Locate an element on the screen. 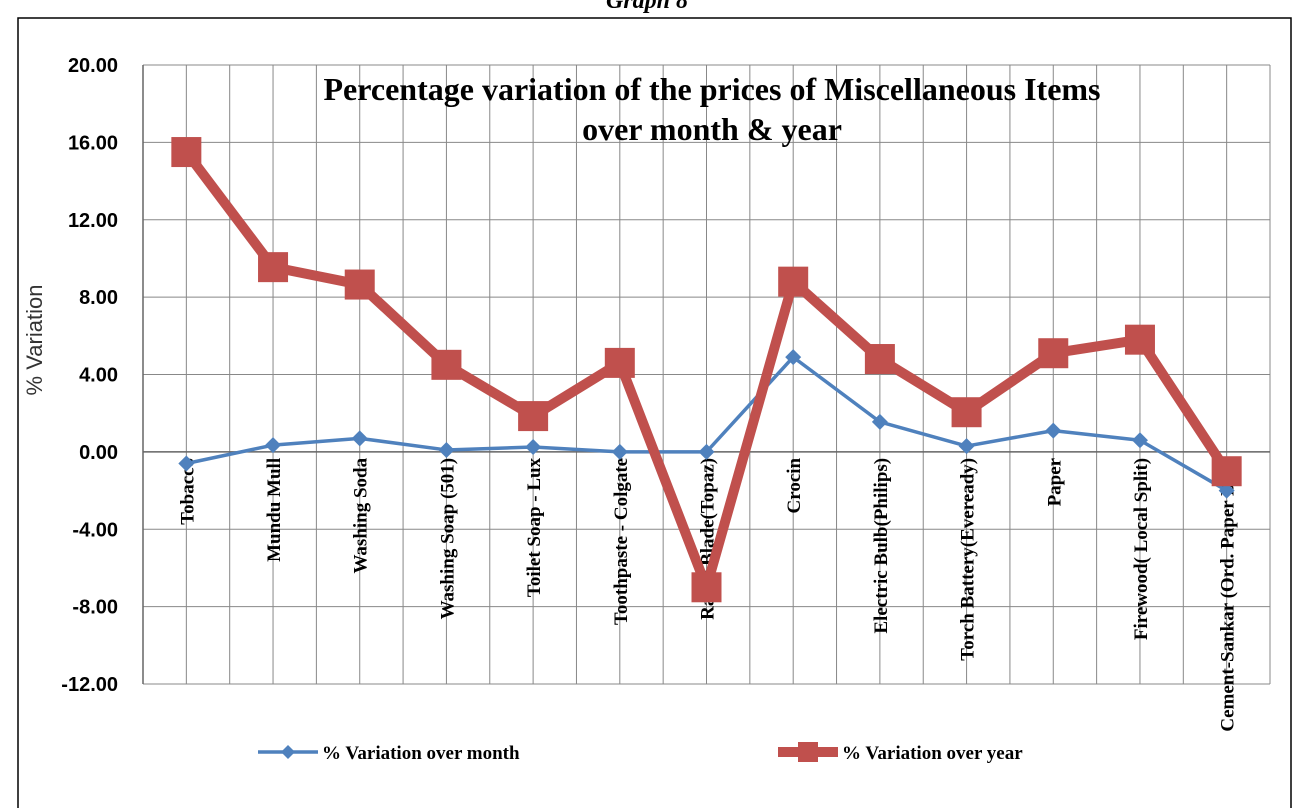 Image resolution: width=1294 pixels, height=808 pixels. x-tick-label: Torch Battery(Eveready) is located at coordinates (968, 559).